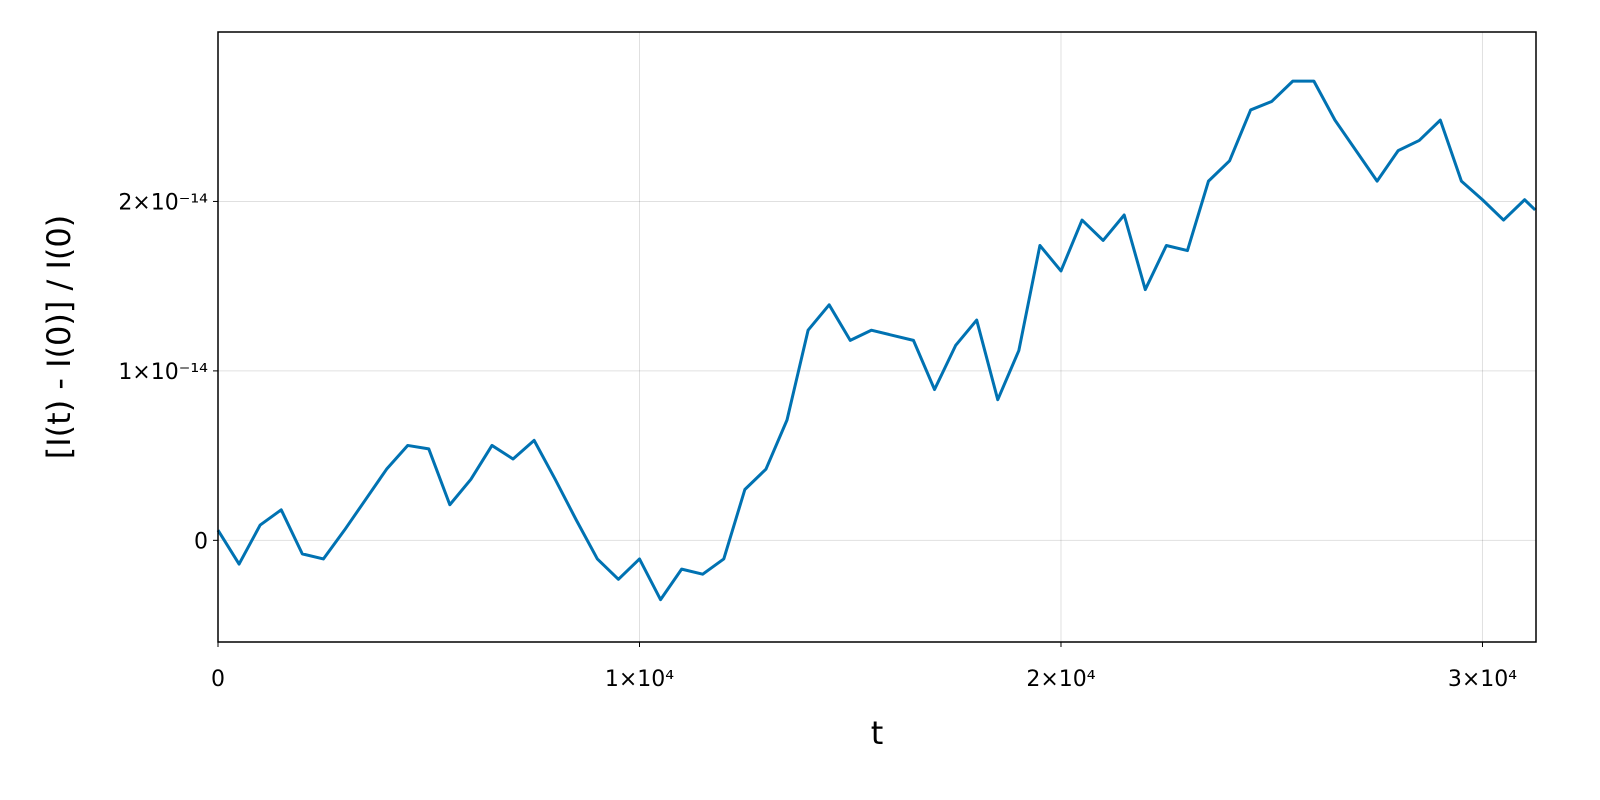  What do you see at coordinates (163, 372) in the screenshot?
I see `y-tick-label: 1×10⁻¹⁴` at bounding box center [163, 372].